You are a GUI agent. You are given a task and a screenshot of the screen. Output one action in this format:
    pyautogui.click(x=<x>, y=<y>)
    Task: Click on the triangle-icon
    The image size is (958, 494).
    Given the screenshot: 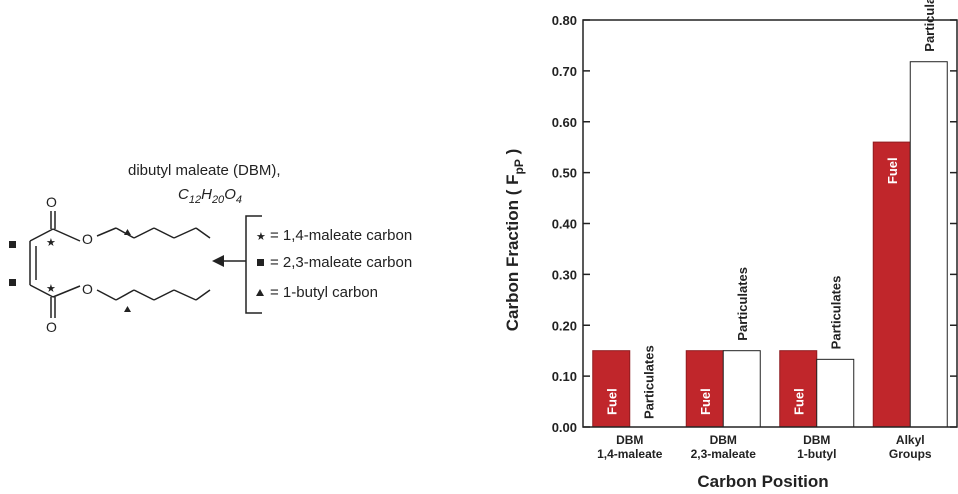 What is the action you would take?
    pyautogui.click(x=260, y=292)
    